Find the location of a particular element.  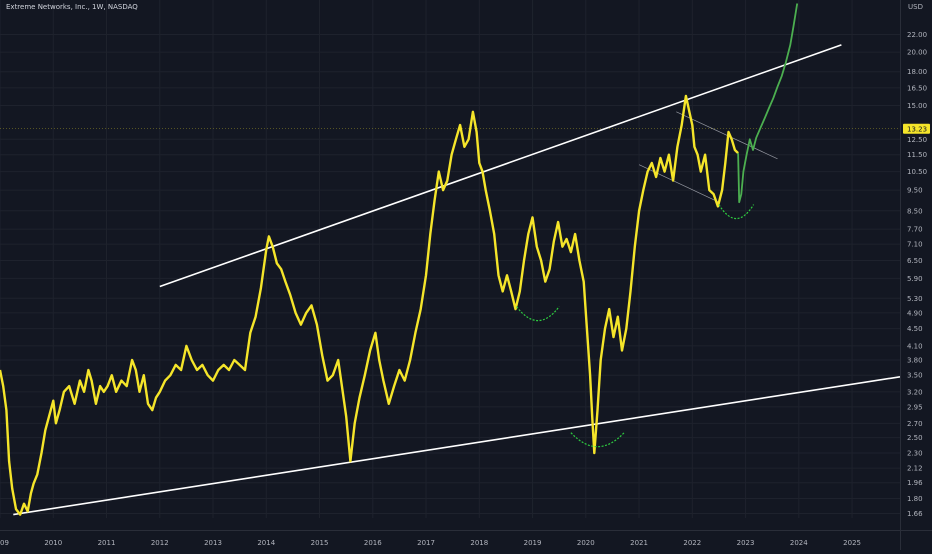

last-price-background is located at coordinates (916, 128).